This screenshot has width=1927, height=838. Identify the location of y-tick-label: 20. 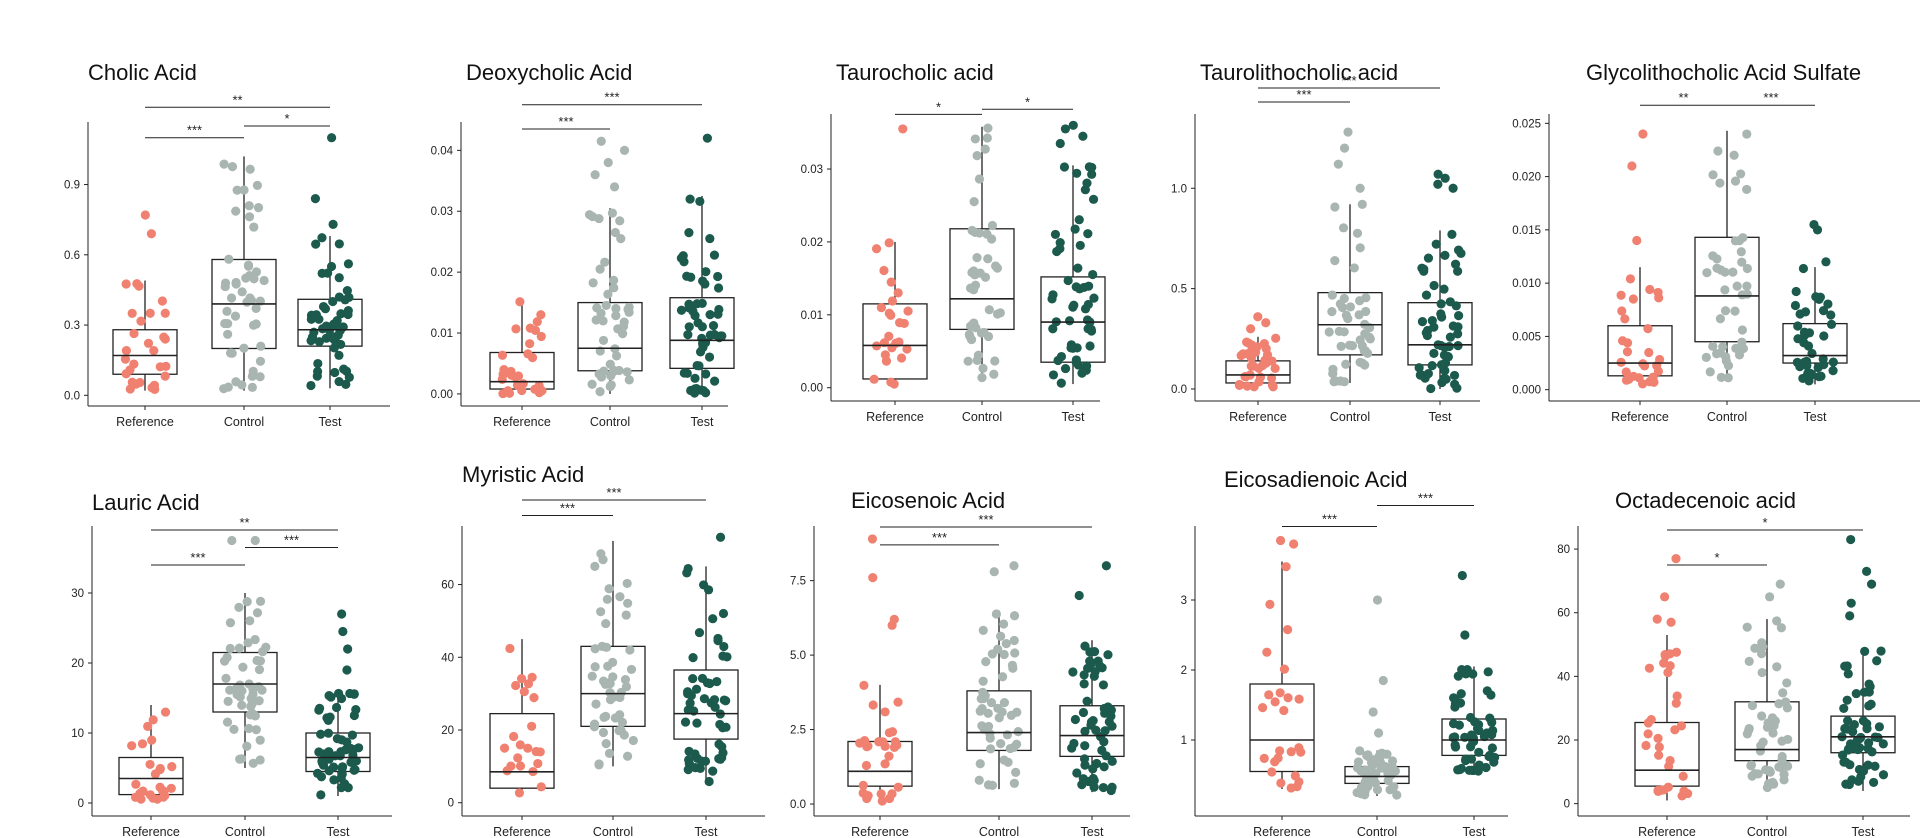
(447, 731).